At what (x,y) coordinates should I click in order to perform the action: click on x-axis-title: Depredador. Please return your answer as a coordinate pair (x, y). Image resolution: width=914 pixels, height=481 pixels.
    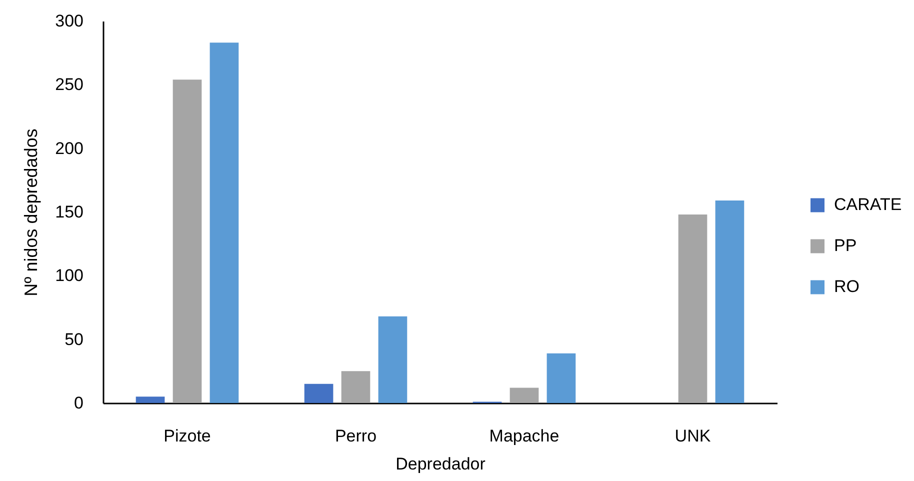
    Looking at the image, I should click on (441, 464).